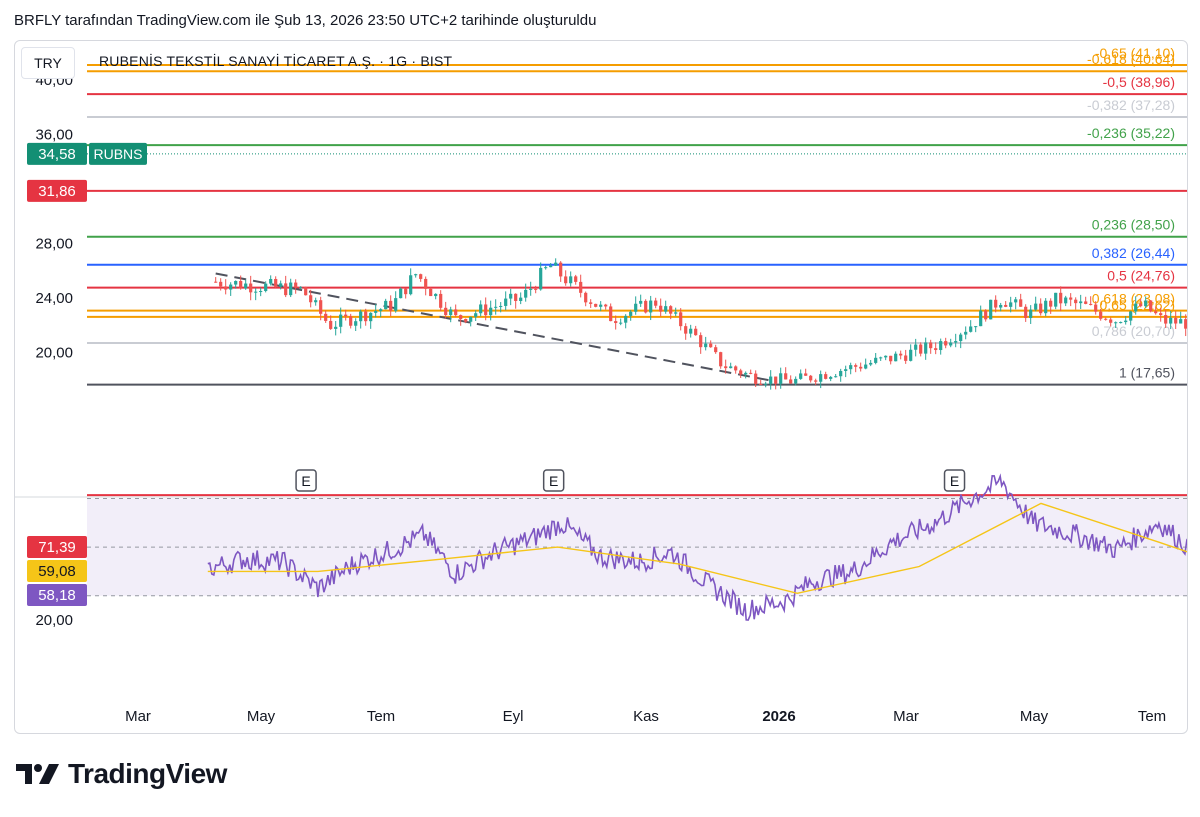 This screenshot has width=1200, height=817. Describe the element at coordinates (48, 63) in the screenshot. I see `currency-button: TRY` at that location.